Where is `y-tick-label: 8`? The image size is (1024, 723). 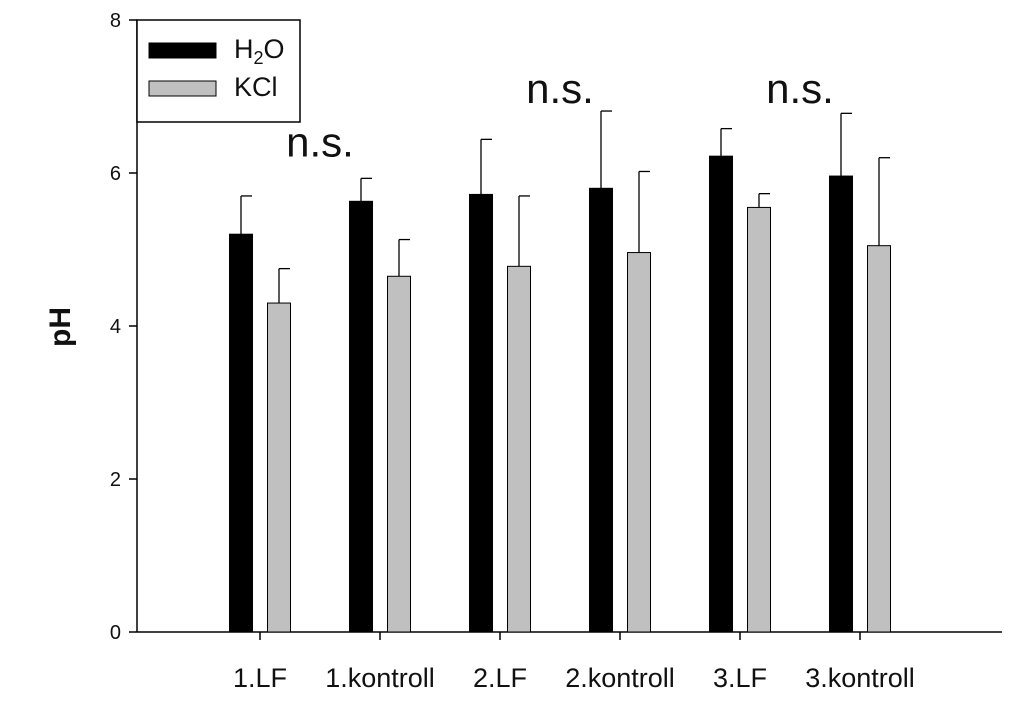
y-tick-label: 8 is located at coordinates (115, 21).